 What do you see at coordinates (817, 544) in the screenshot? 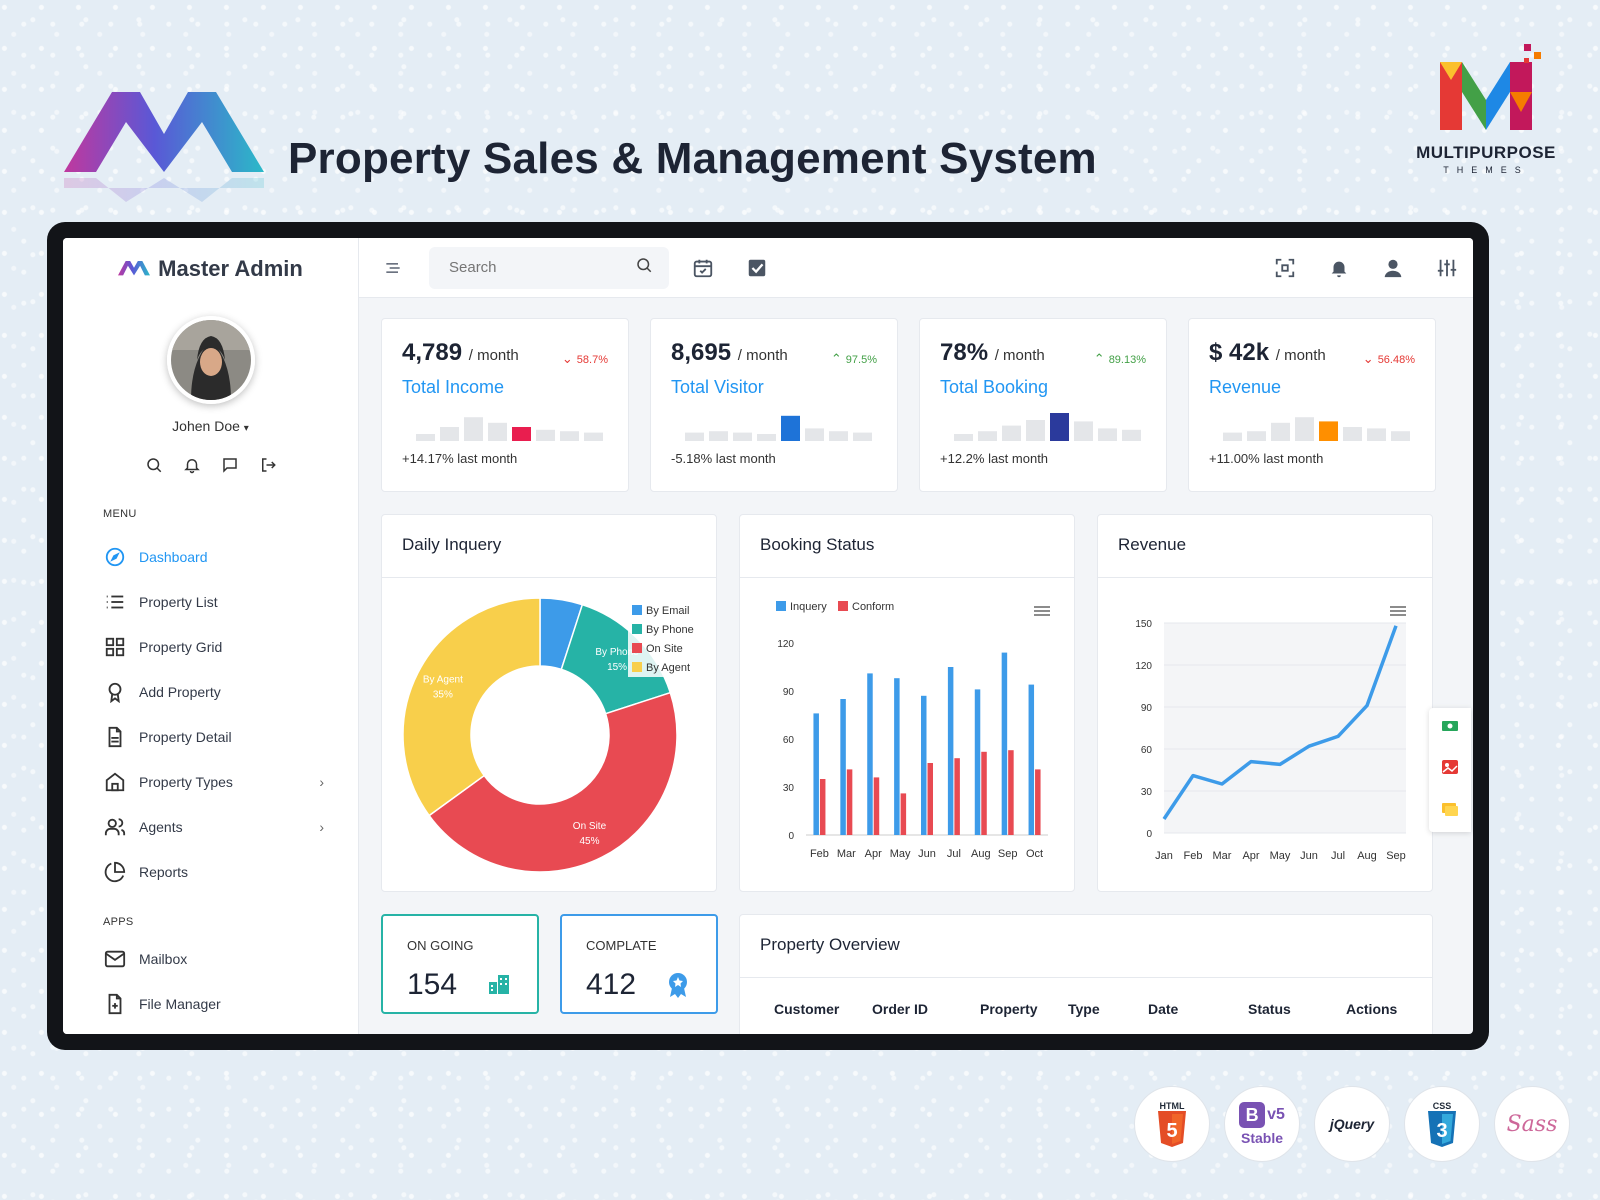
I see `card-title: Booking Status` at bounding box center [817, 544].